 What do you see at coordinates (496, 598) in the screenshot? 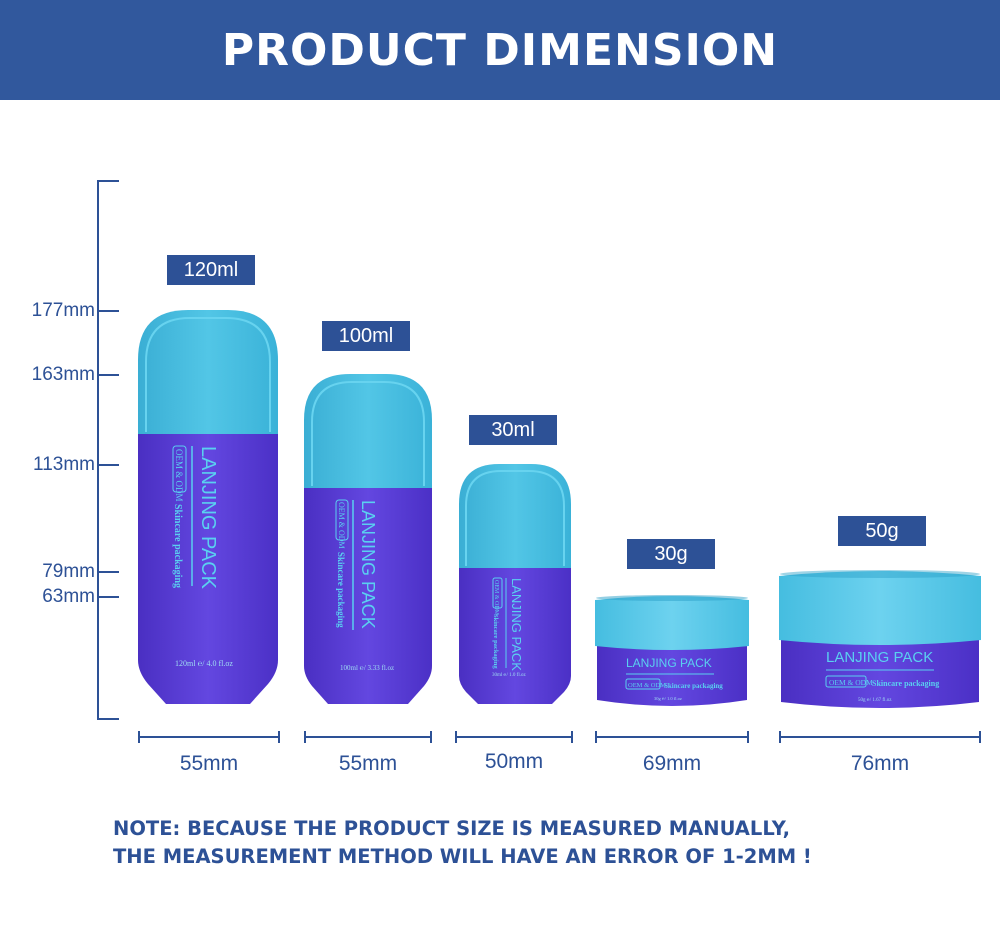
I see `bottle-30ml-badge: OEM & ODM` at bounding box center [496, 598].